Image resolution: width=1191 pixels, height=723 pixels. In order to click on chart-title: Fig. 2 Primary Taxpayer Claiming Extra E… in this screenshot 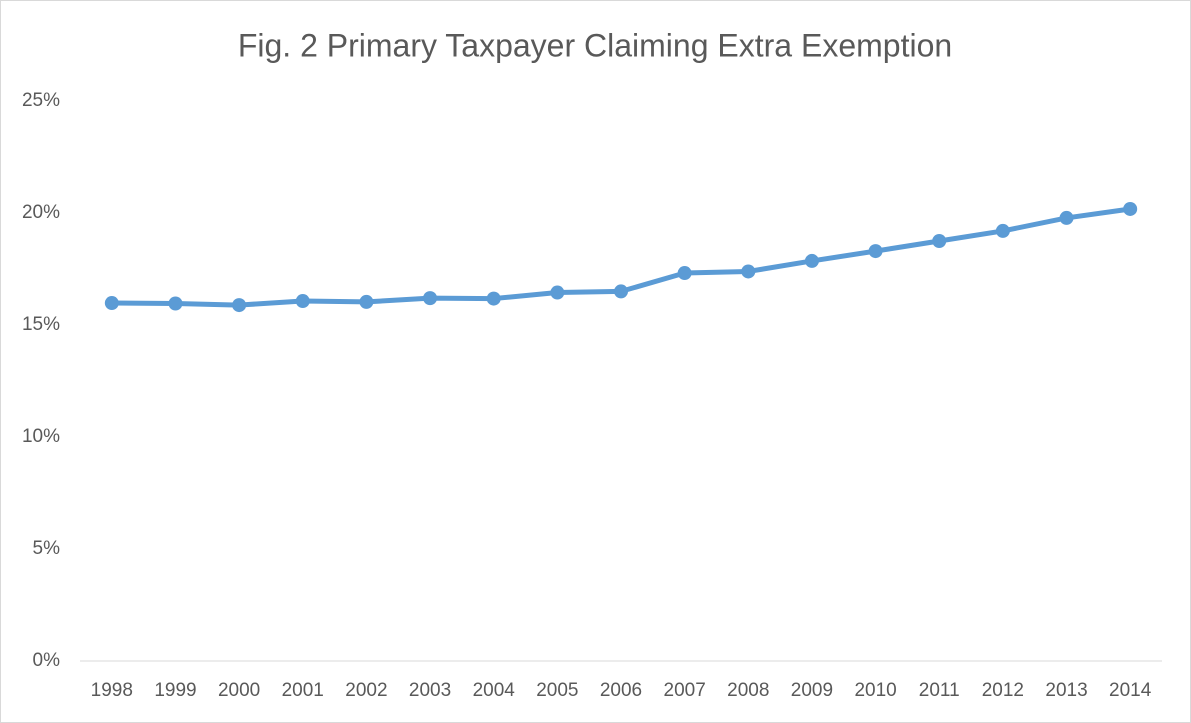, I will do `click(595, 45)`.